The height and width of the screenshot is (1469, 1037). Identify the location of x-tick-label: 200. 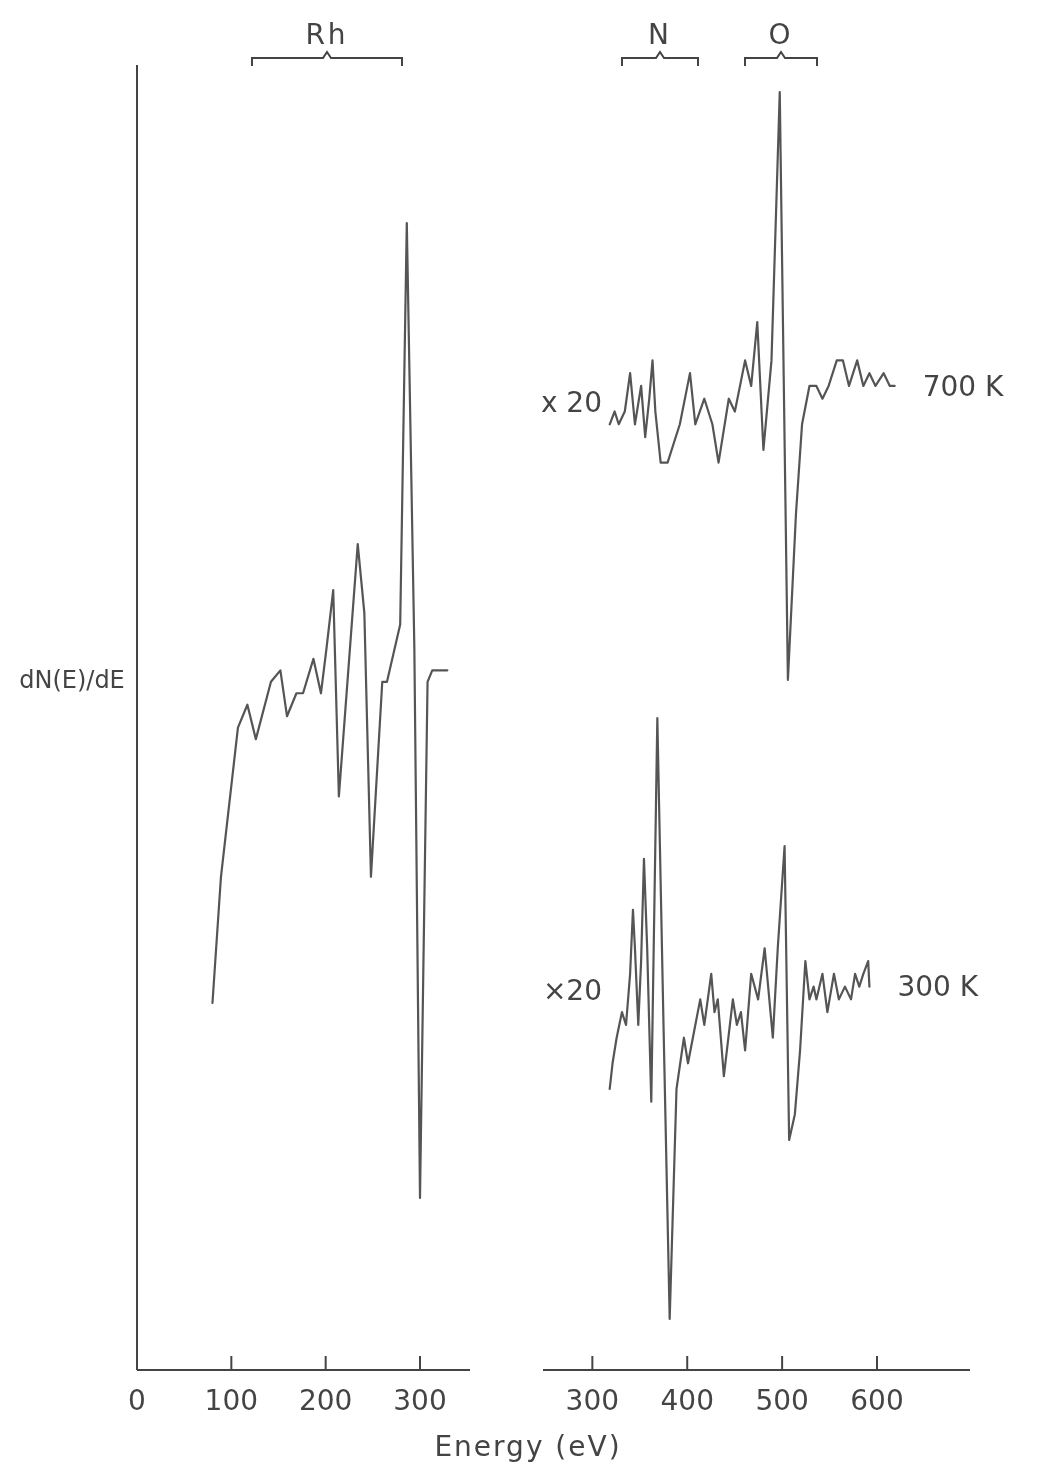
(325, 1400).